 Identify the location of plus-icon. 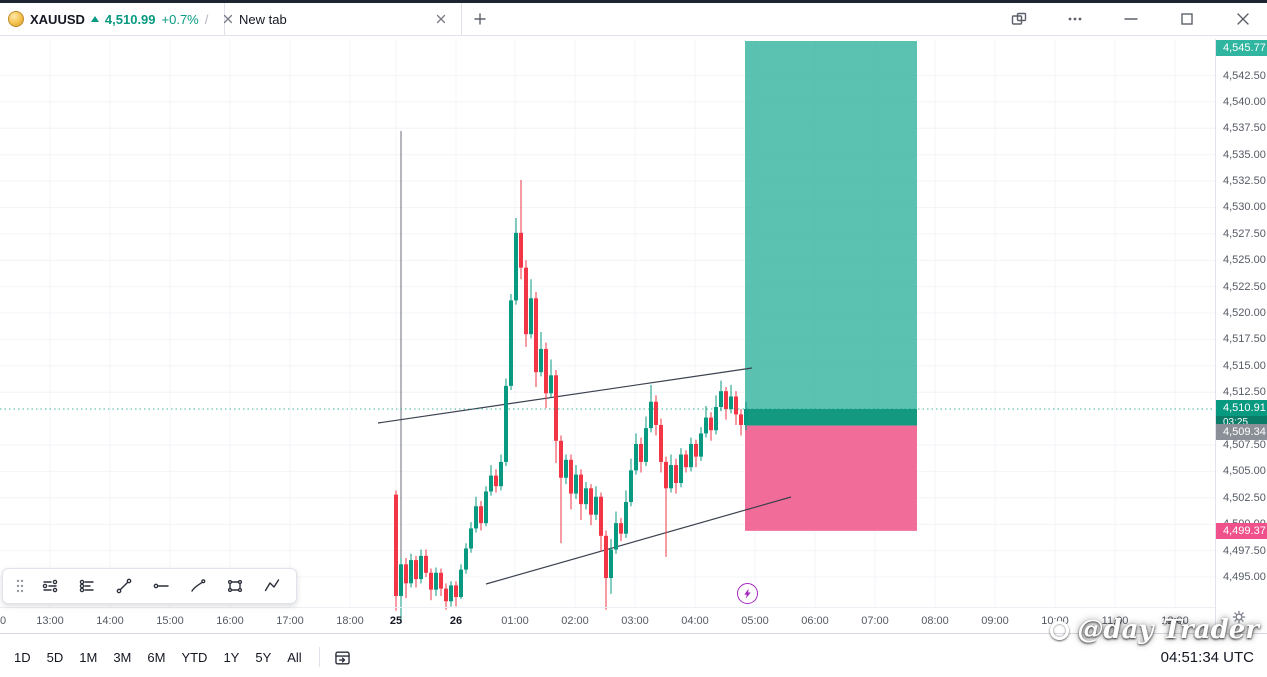
(480, 19).